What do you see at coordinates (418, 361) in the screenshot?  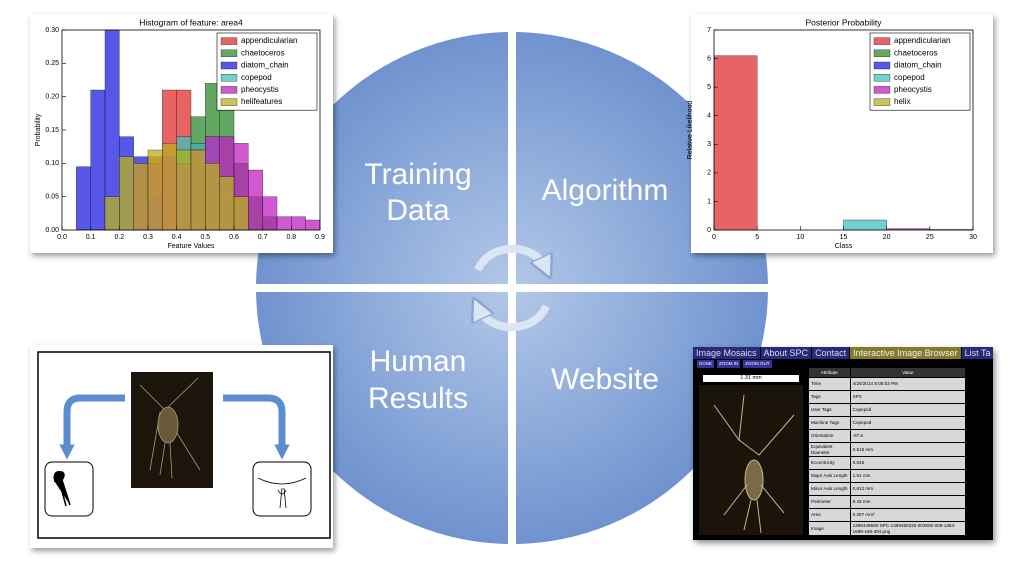 I see `quadrant-label: Human` at bounding box center [418, 361].